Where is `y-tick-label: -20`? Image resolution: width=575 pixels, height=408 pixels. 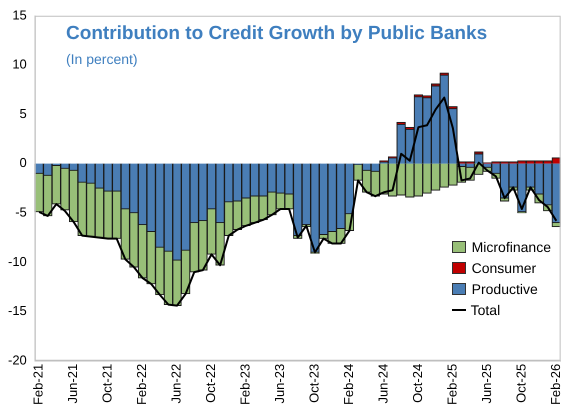 y-tick-label: -20 is located at coordinates (17, 360).